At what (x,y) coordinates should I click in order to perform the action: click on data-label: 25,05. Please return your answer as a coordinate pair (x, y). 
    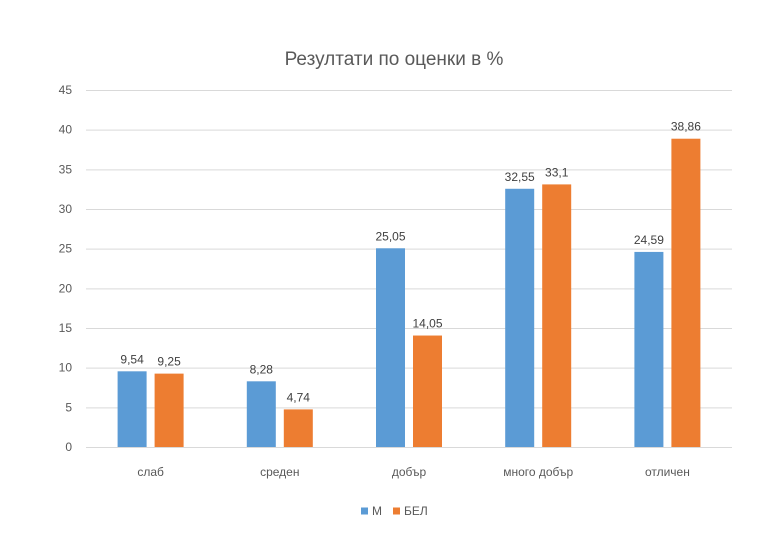
    Looking at the image, I should click on (390, 236).